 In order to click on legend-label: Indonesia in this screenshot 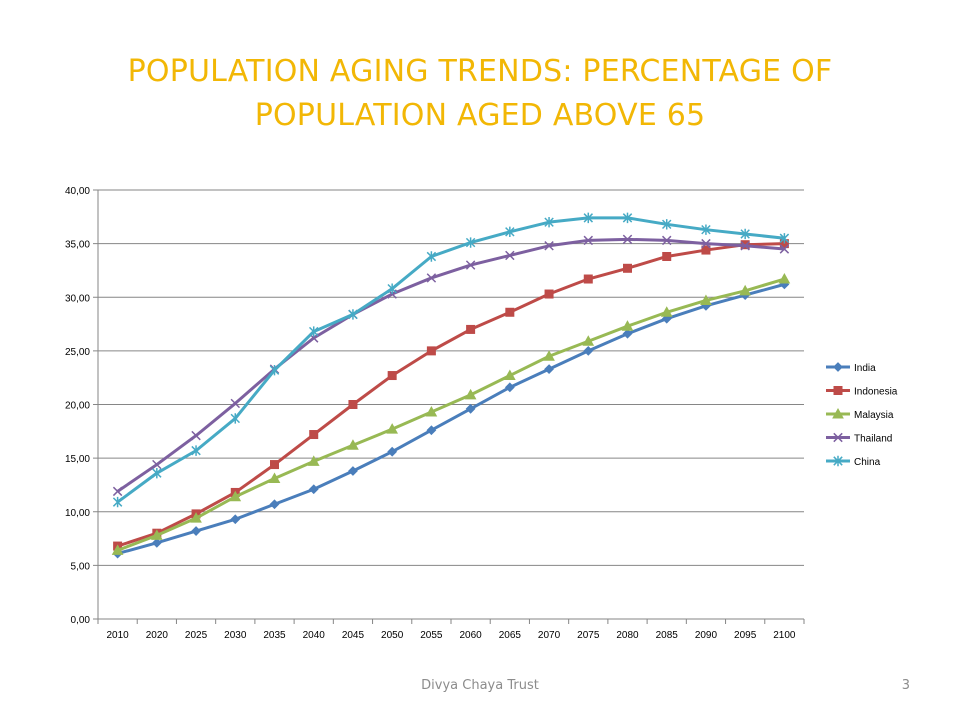, I will do `click(876, 392)`.